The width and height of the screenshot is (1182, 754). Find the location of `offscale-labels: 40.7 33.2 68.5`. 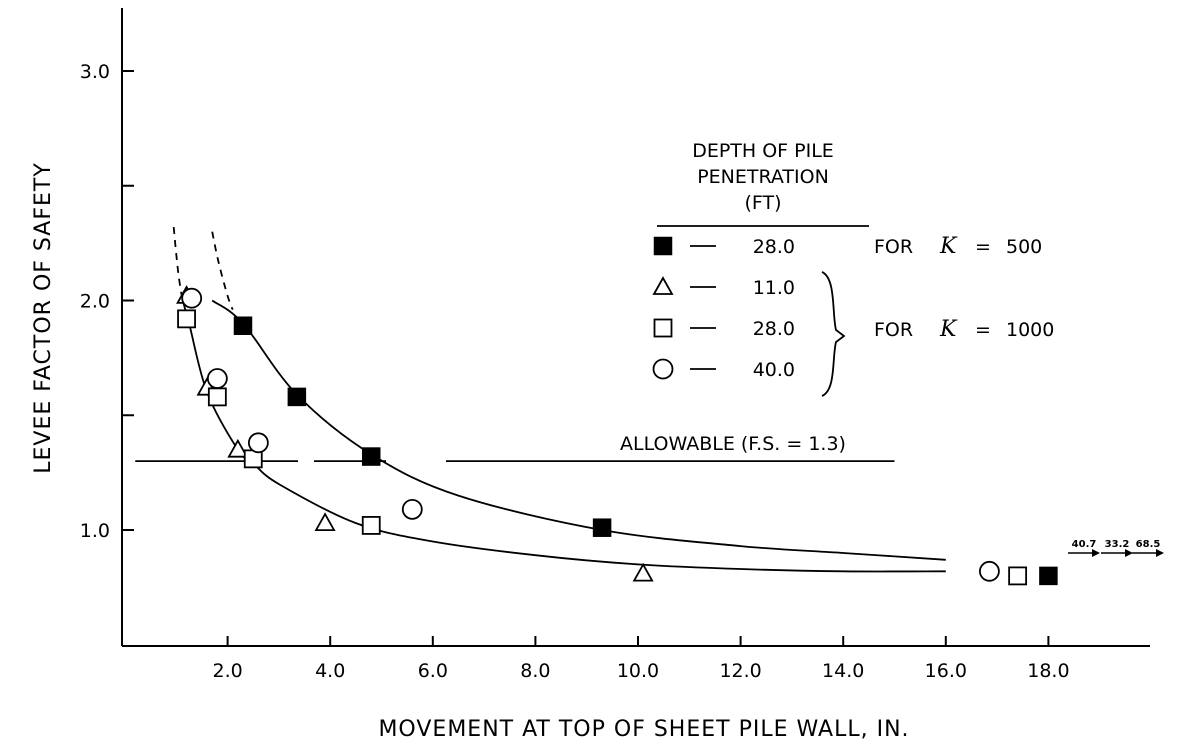

offscale-labels: 40.7 33.2 68.5 is located at coordinates (1116, 548).